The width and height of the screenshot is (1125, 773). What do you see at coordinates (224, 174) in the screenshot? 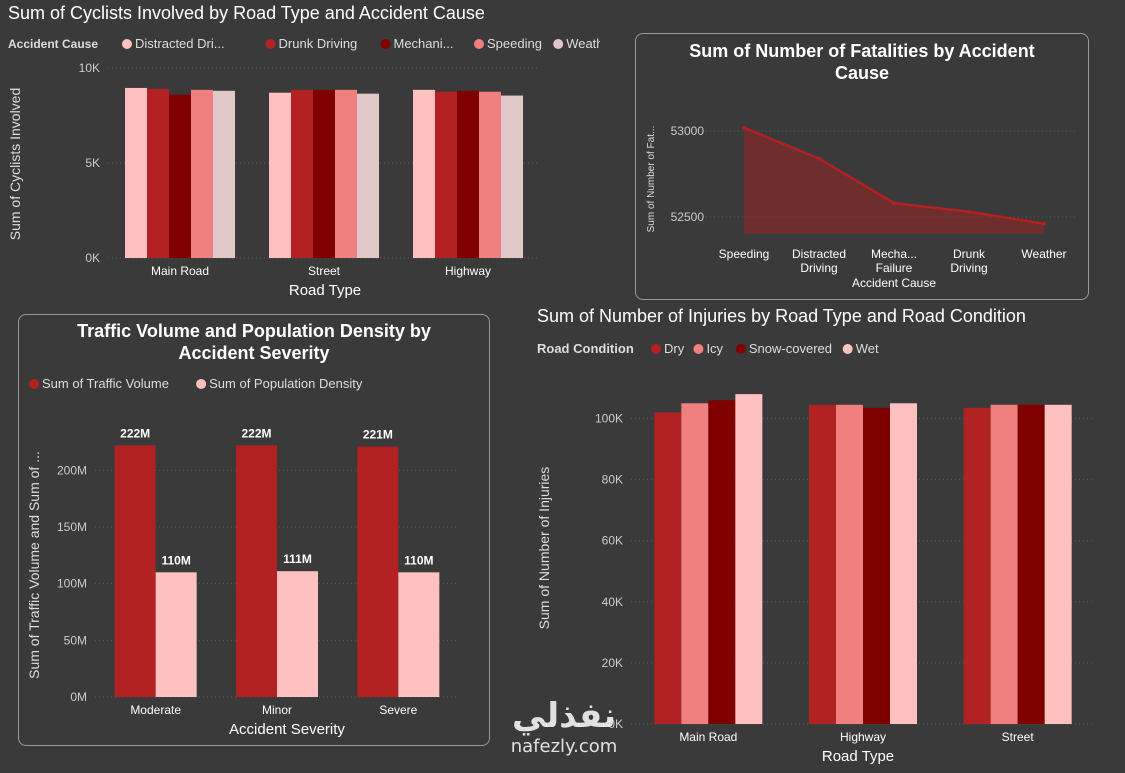
I see `cyclists-bar-main-road-weather` at bounding box center [224, 174].